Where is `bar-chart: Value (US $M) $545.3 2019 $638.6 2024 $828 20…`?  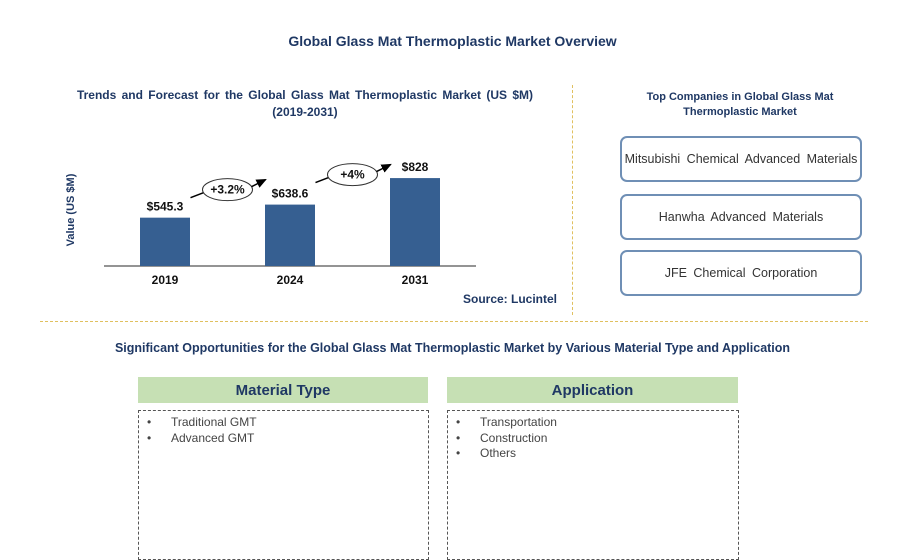
bar-chart: Value (US $M) $545.3 2019 $638.6 2024 $828 20… is located at coordinates (311, 233).